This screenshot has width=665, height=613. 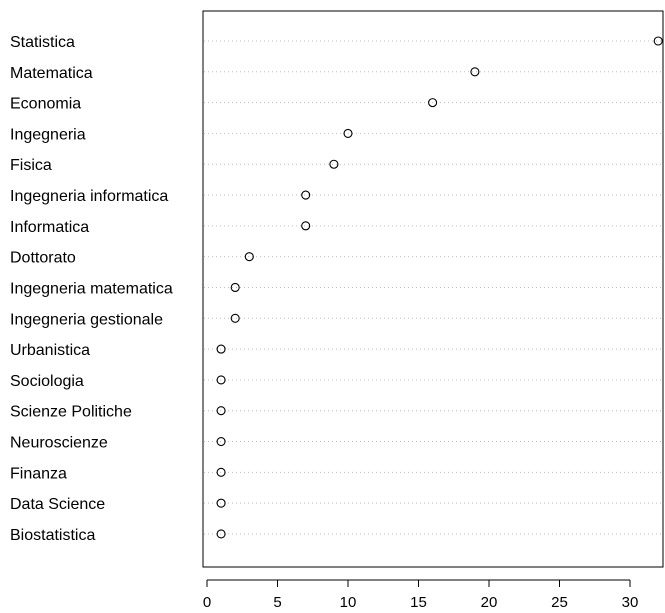 What do you see at coordinates (418, 601) in the screenshot?
I see `x-tick-label: 15` at bounding box center [418, 601].